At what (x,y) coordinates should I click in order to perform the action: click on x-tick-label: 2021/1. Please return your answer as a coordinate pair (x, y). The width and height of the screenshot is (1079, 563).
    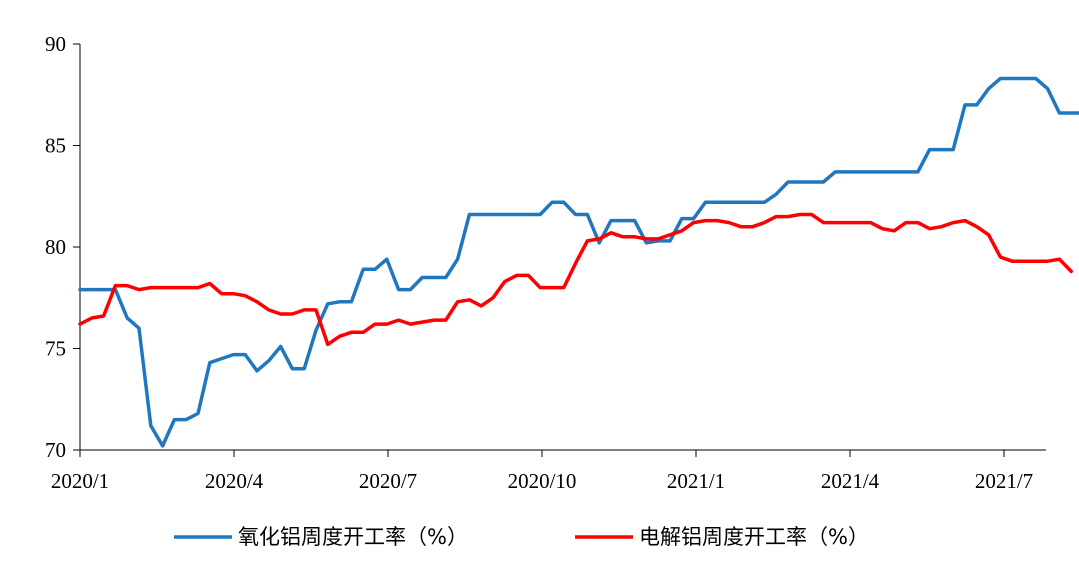
    Looking at the image, I should click on (696, 481).